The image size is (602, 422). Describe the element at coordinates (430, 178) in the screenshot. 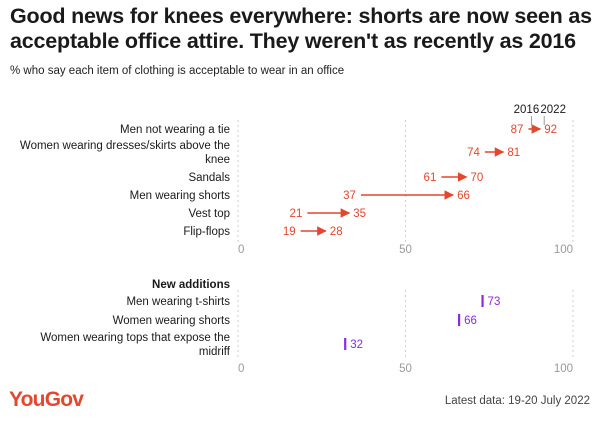

I see `value-label-2016: 61` at that location.